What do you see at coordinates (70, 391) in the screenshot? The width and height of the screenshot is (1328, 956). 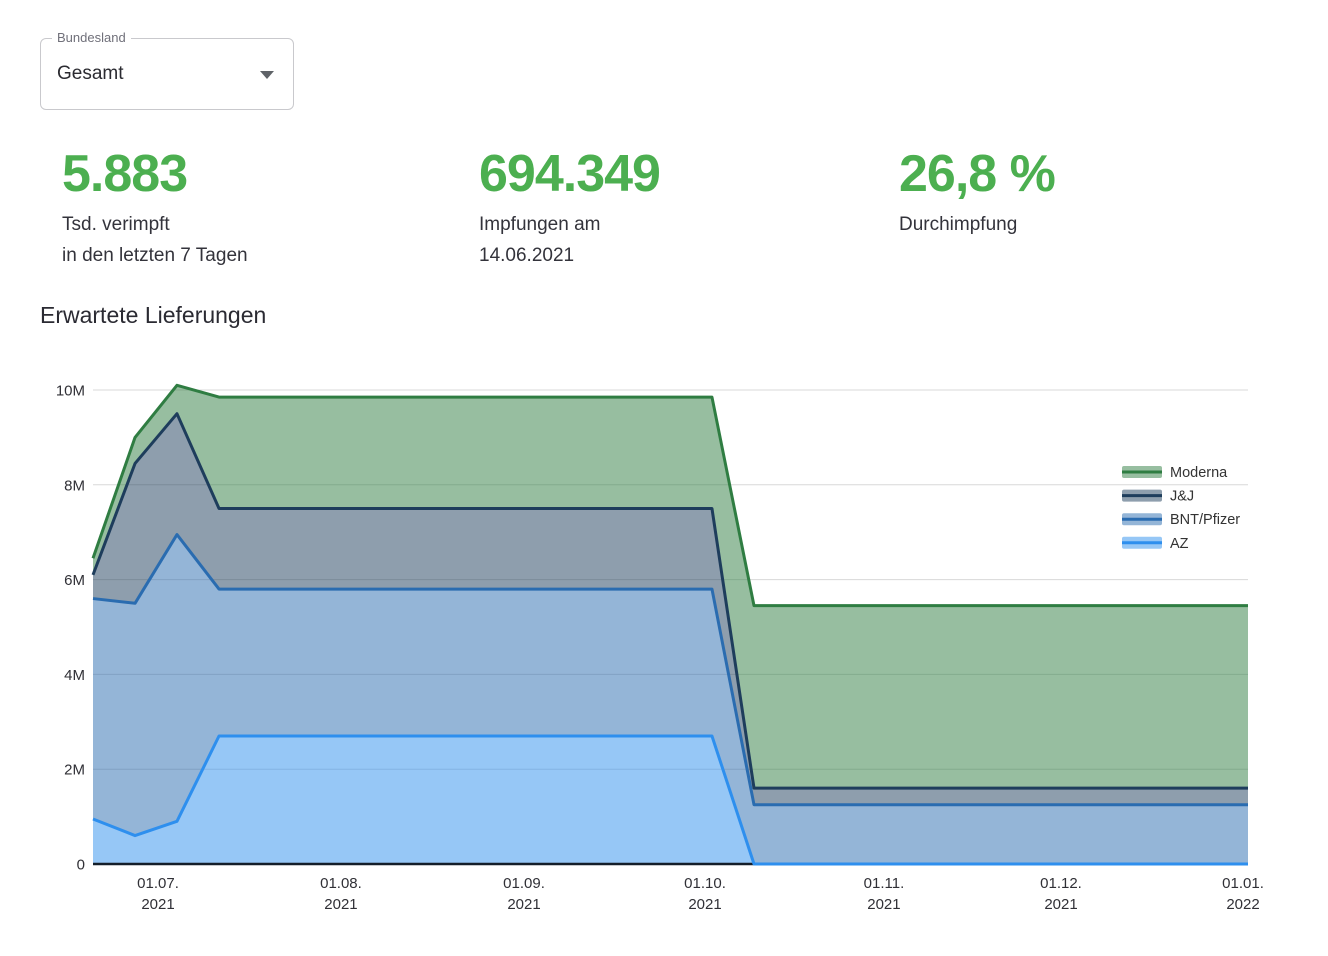 I see `y-tick-label: 10M` at bounding box center [70, 391].